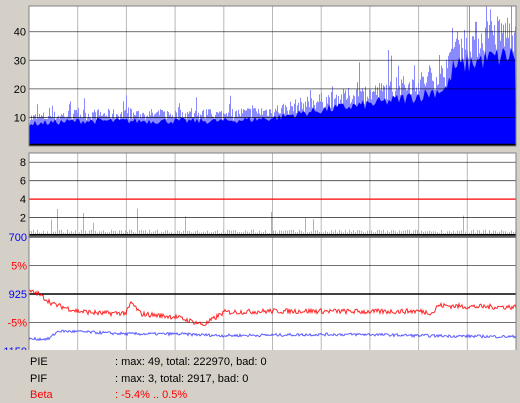 This screenshot has height=403, width=520. I want to click on pie-ytick-label: 30, so click(20, 61).